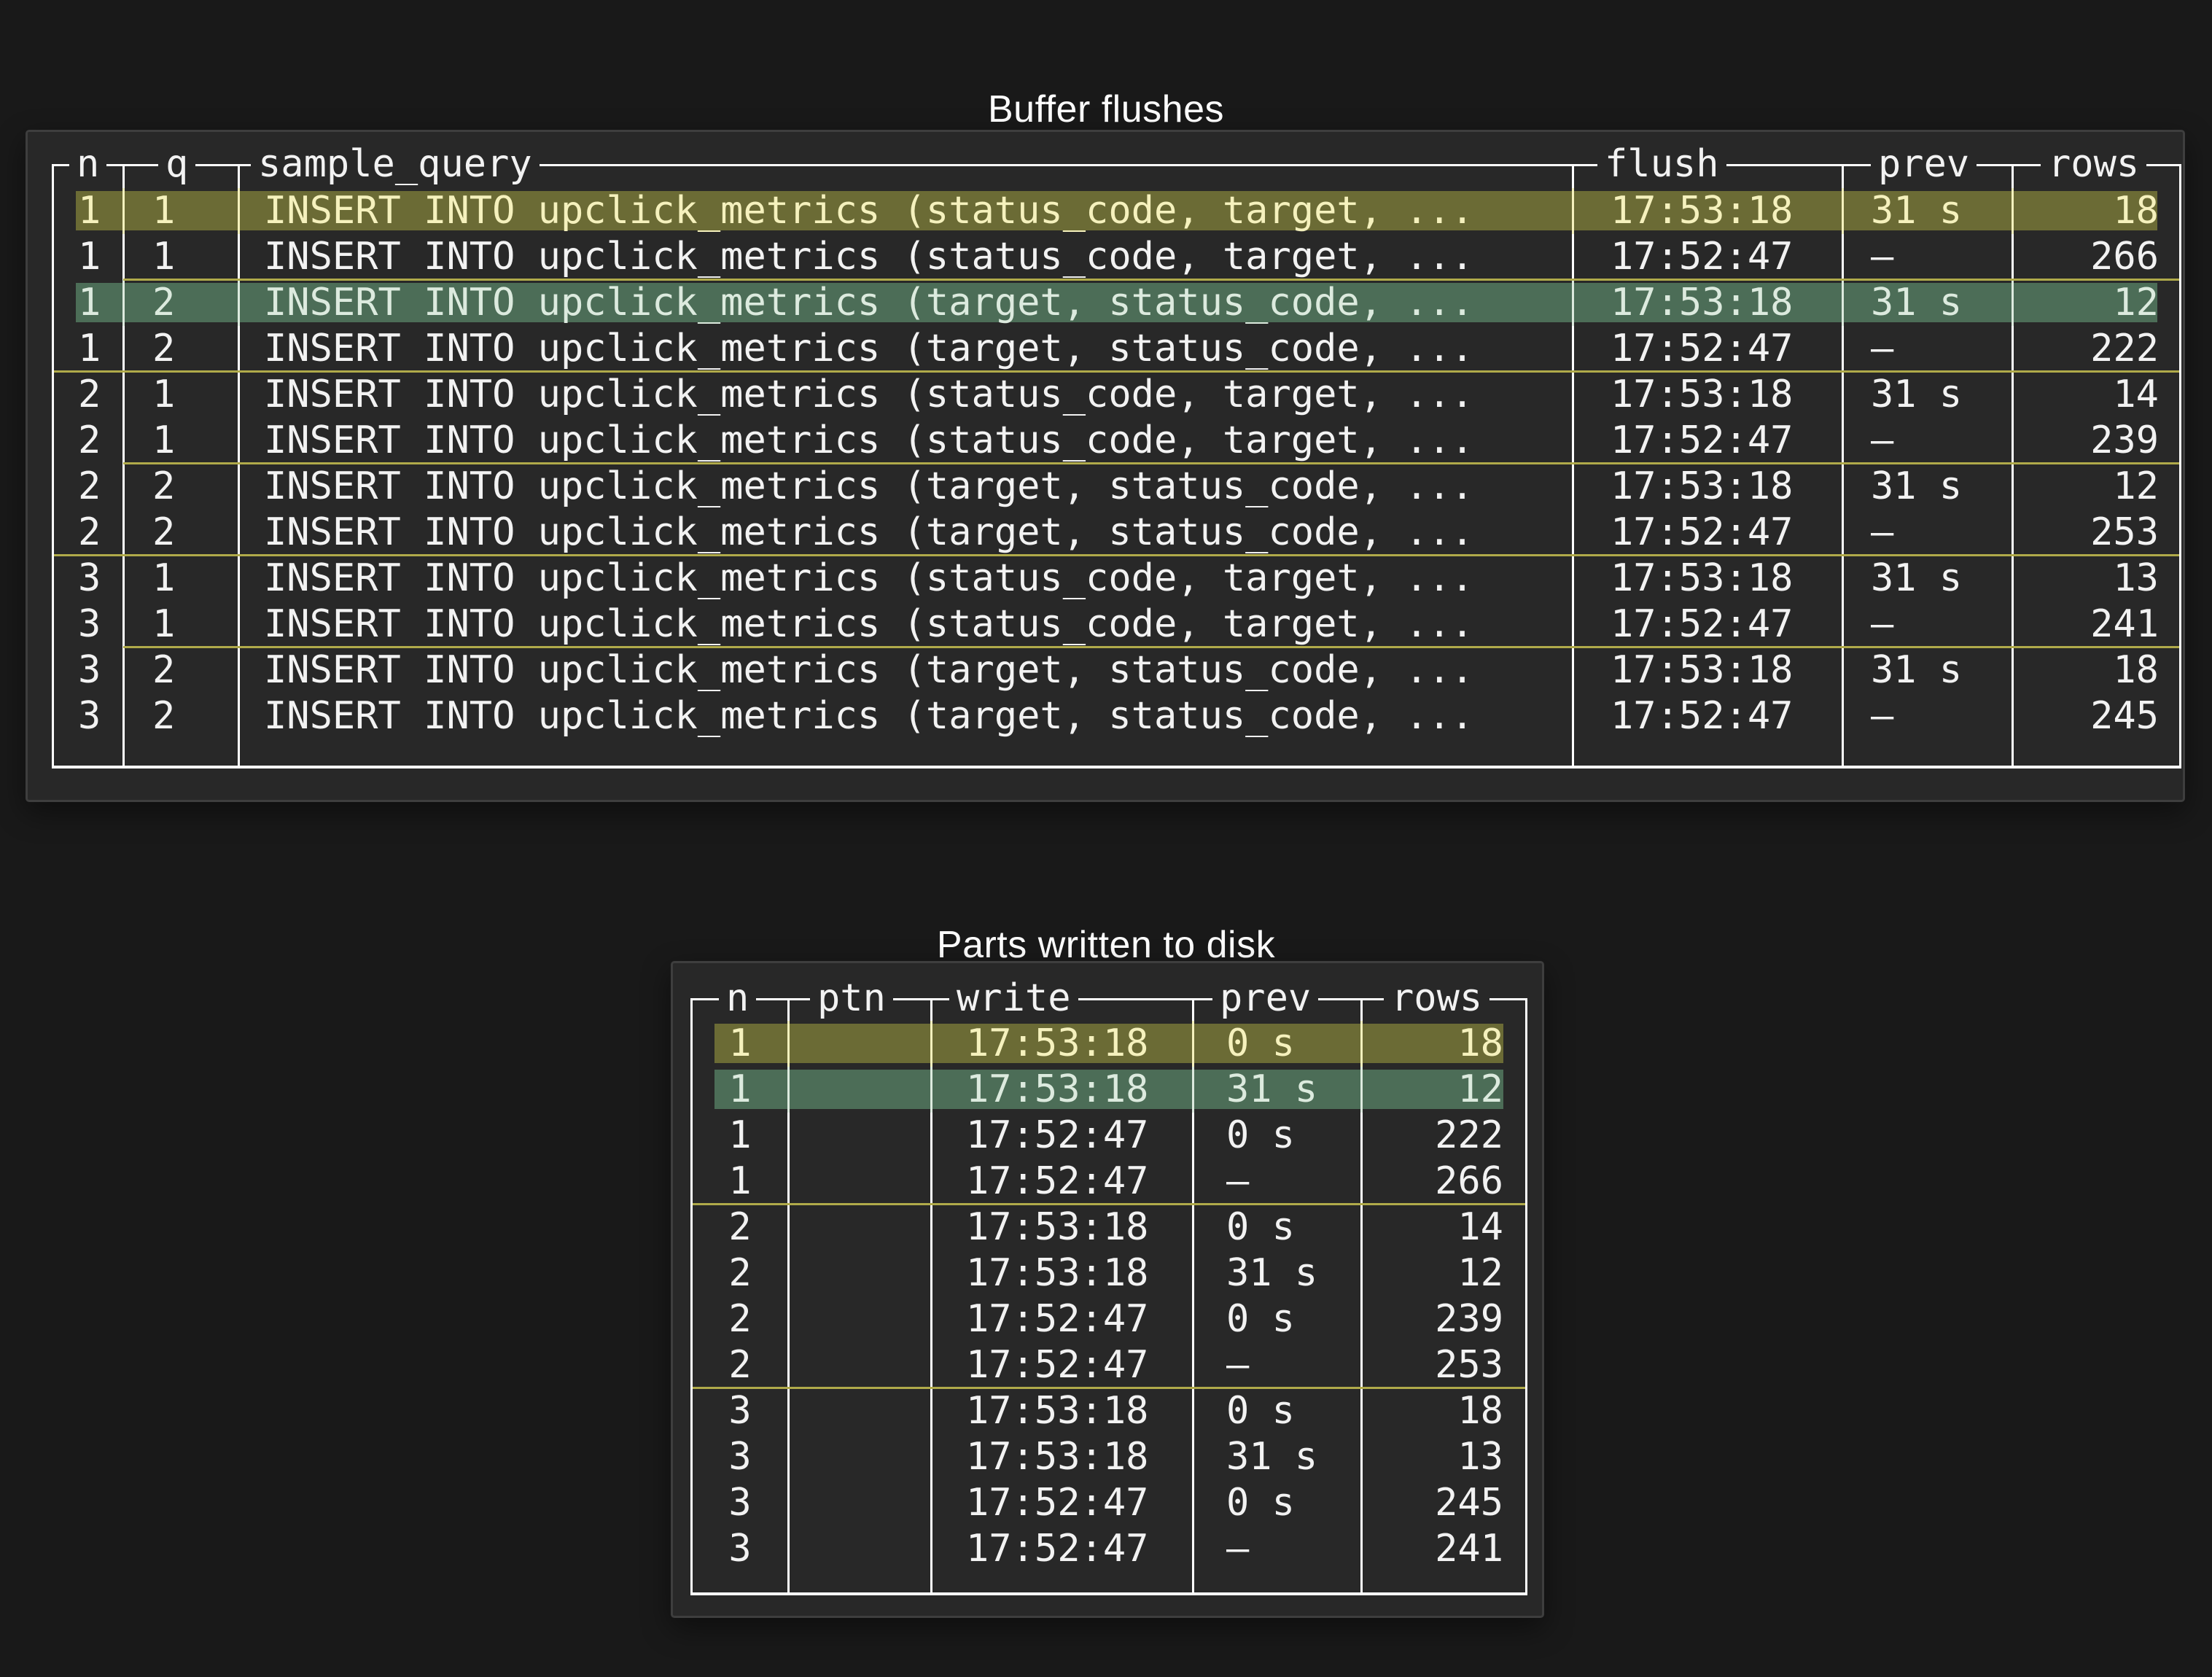  Describe the element at coordinates (2094, 164) in the screenshot. I see `column-header-rows: rows` at that location.